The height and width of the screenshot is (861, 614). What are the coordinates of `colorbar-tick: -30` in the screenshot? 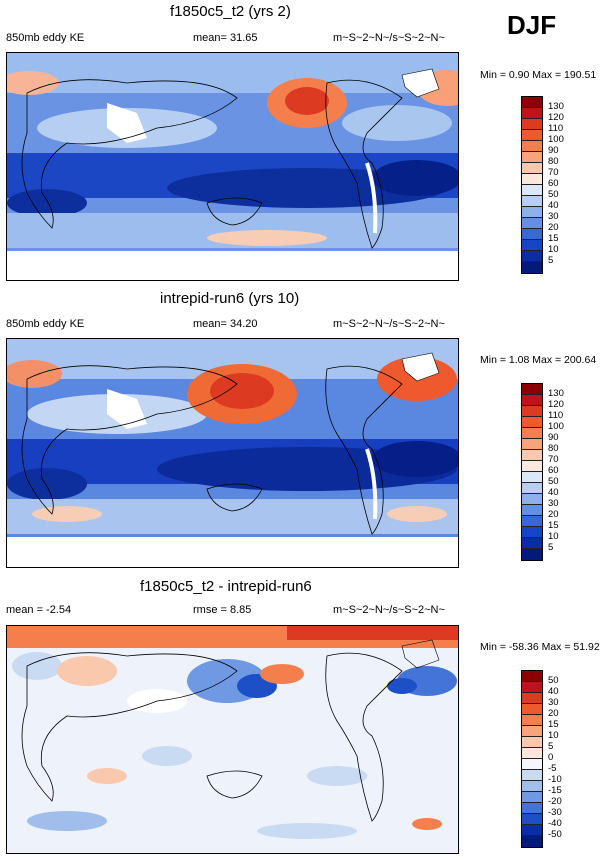 It's located at (555, 812).